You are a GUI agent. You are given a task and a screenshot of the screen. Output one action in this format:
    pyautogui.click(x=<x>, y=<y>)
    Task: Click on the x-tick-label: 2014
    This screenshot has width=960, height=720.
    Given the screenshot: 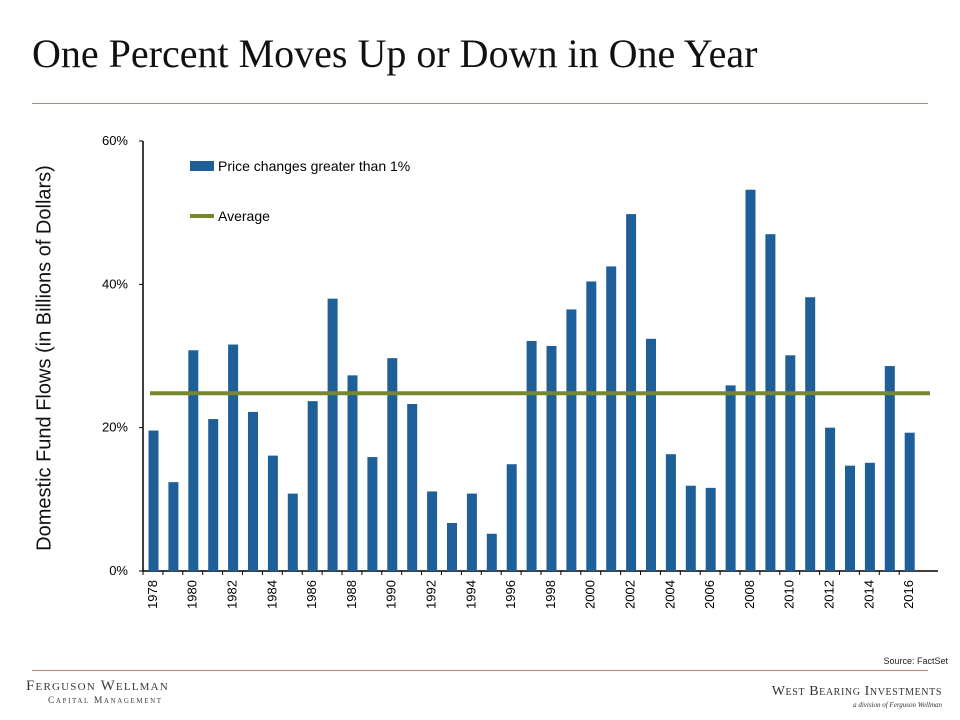 What is the action you would take?
    pyautogui.click(x=868, y=594)
    